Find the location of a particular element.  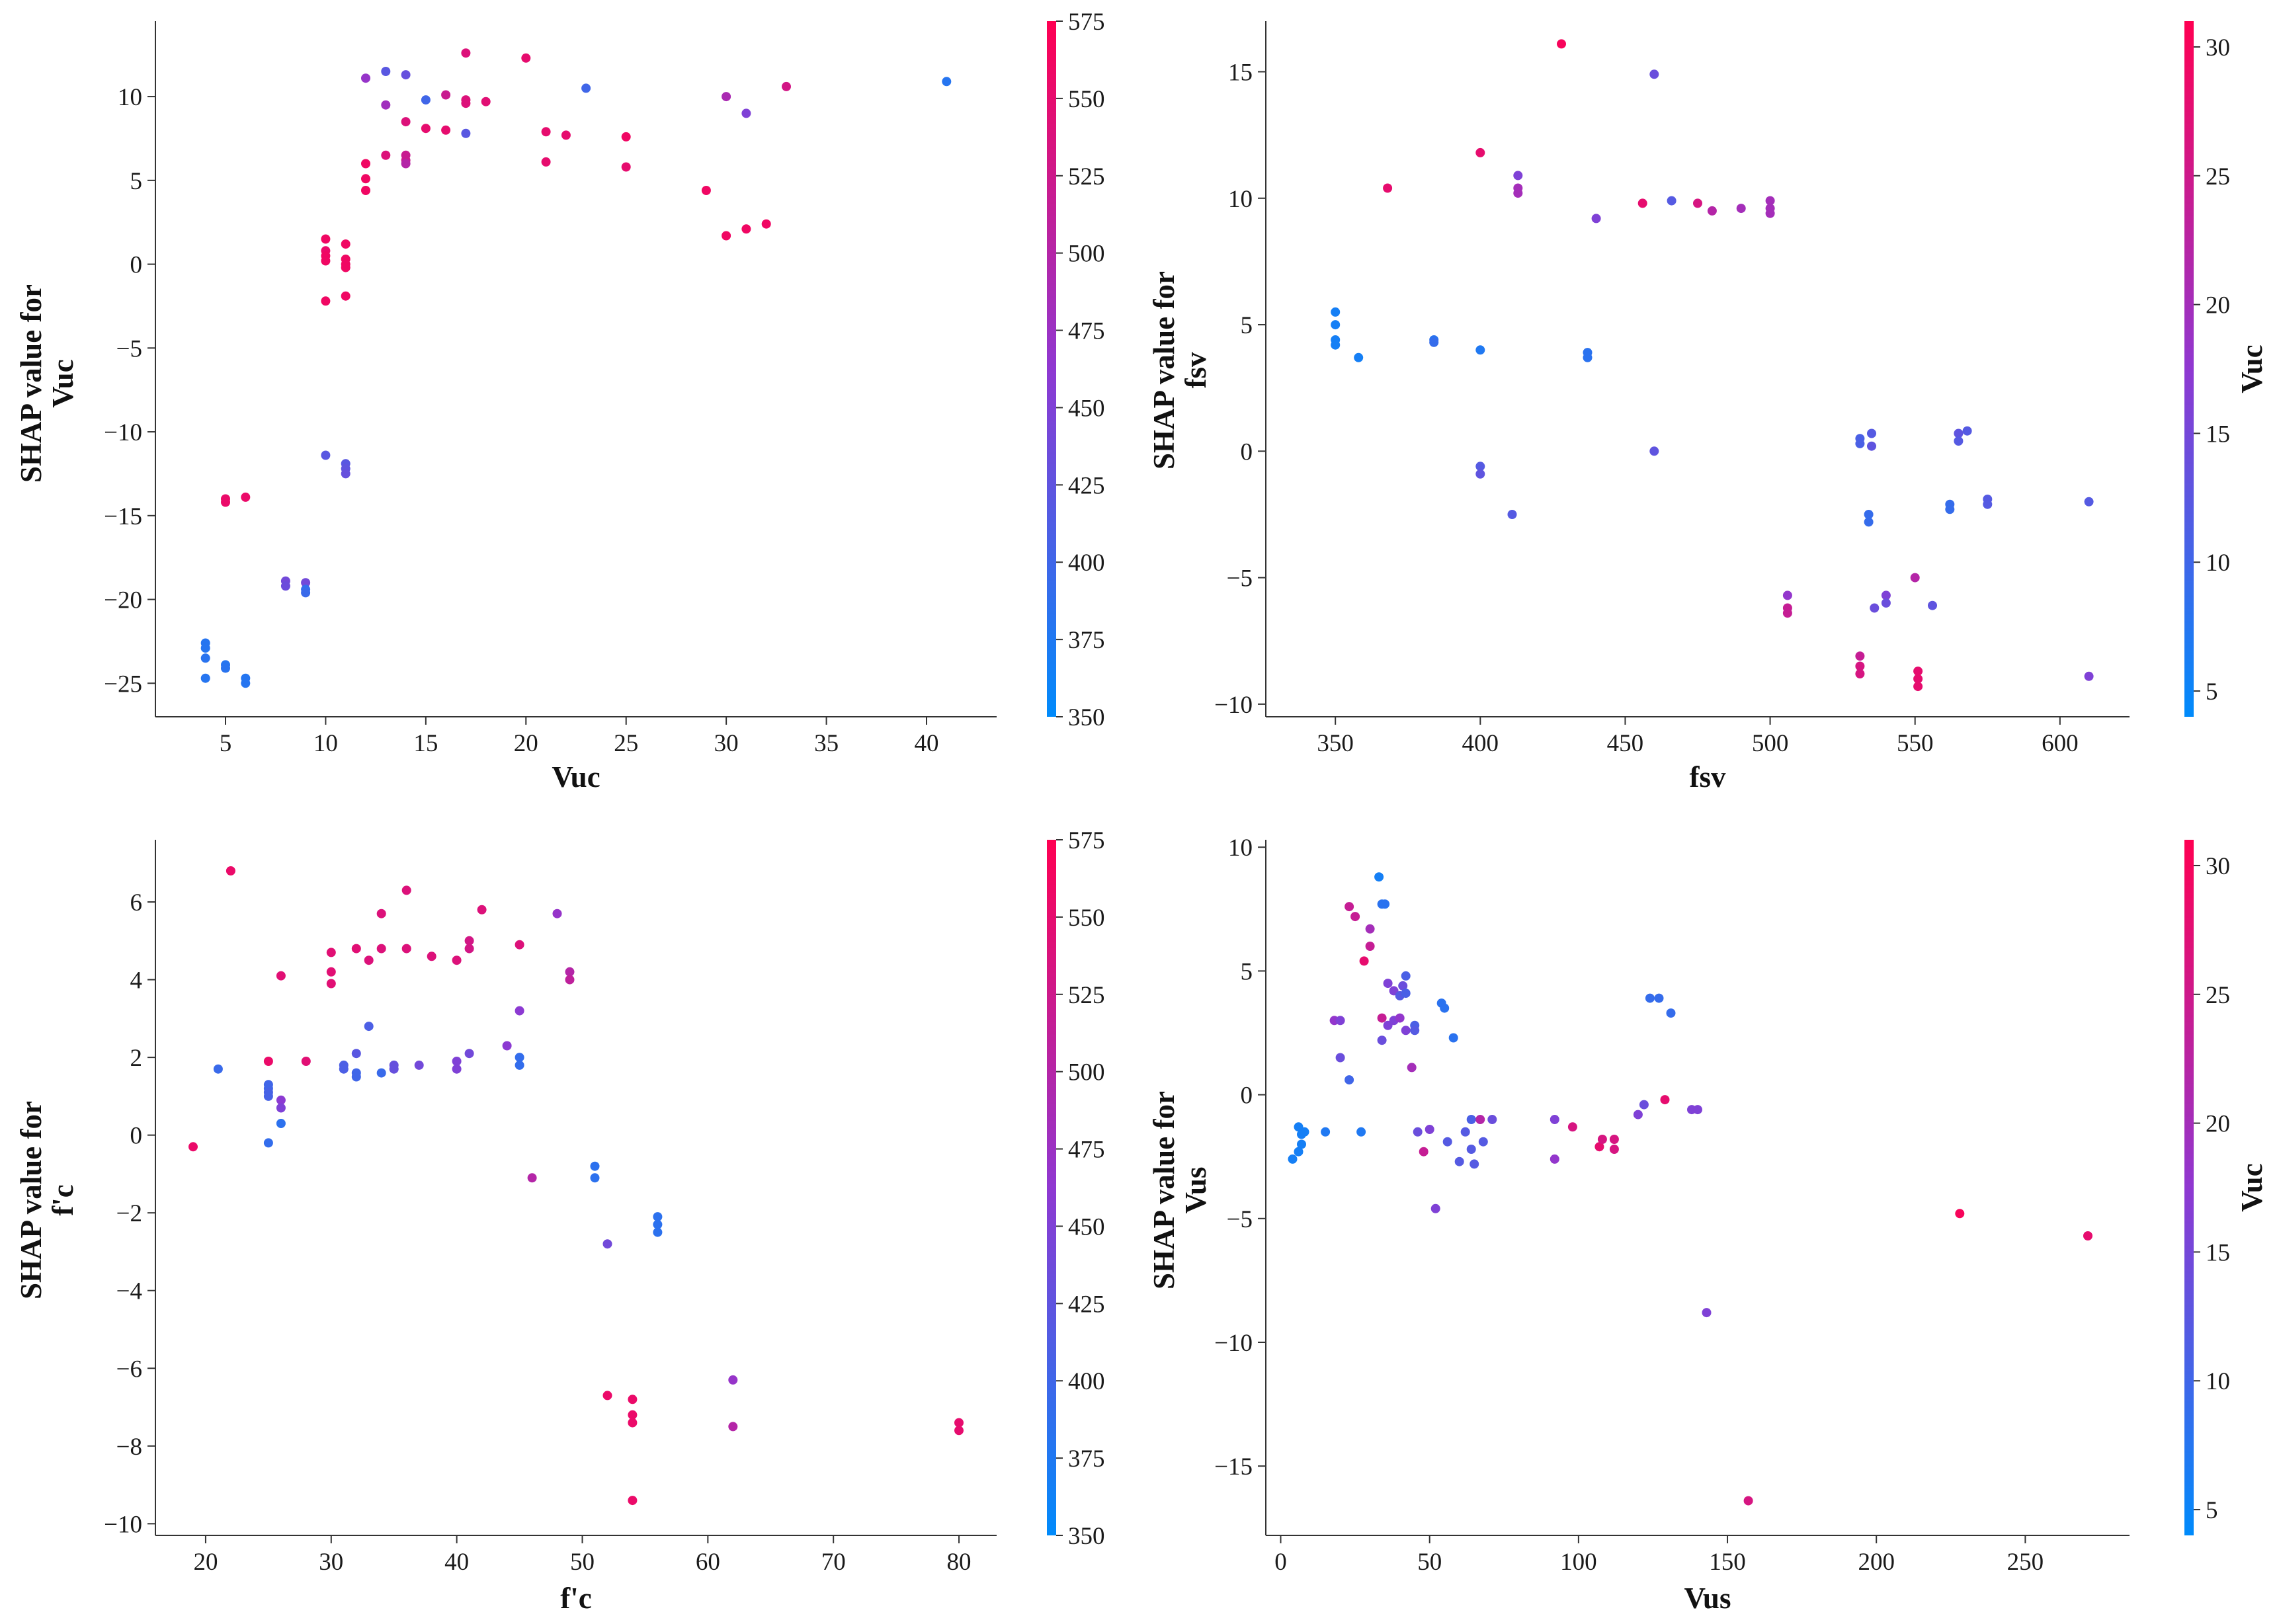

fsv-y-axis: −10 −5 0 5 10 15 is located at coordinates (1240, 370).